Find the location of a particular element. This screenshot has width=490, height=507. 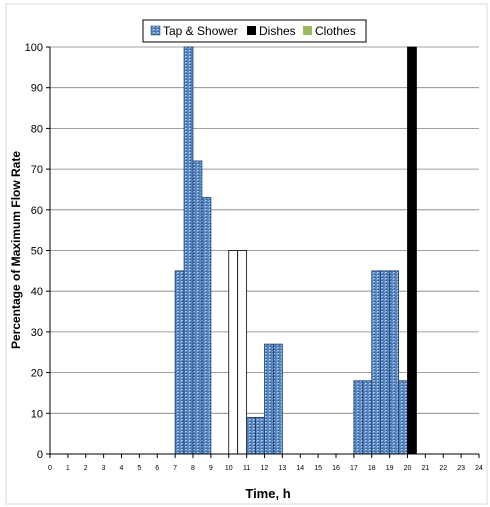

x-tick-label-16: 16 is located at coordinates (336, 468).